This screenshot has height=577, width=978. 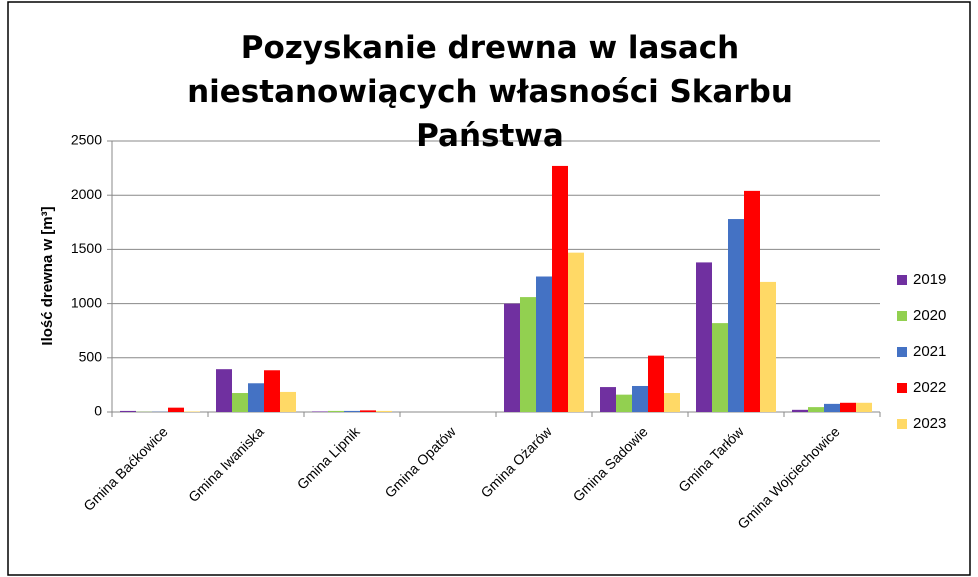 What do you see at coordinates (929, 423) in the screenshot?
I see `legend-label: 2023` at bounding box center [929, 423].